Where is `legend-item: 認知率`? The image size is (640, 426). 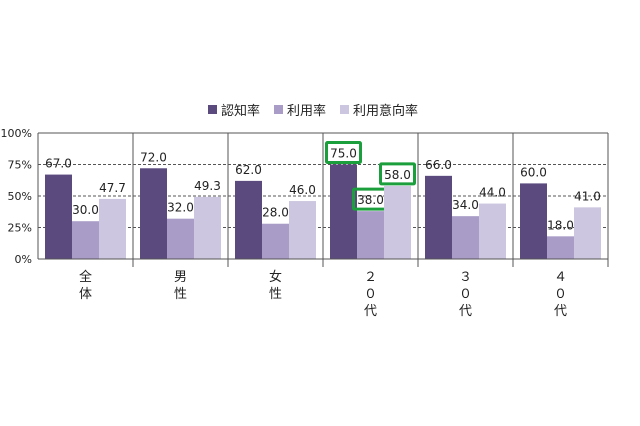 legend-item: 認知率 is located at coordinates (233, 109).